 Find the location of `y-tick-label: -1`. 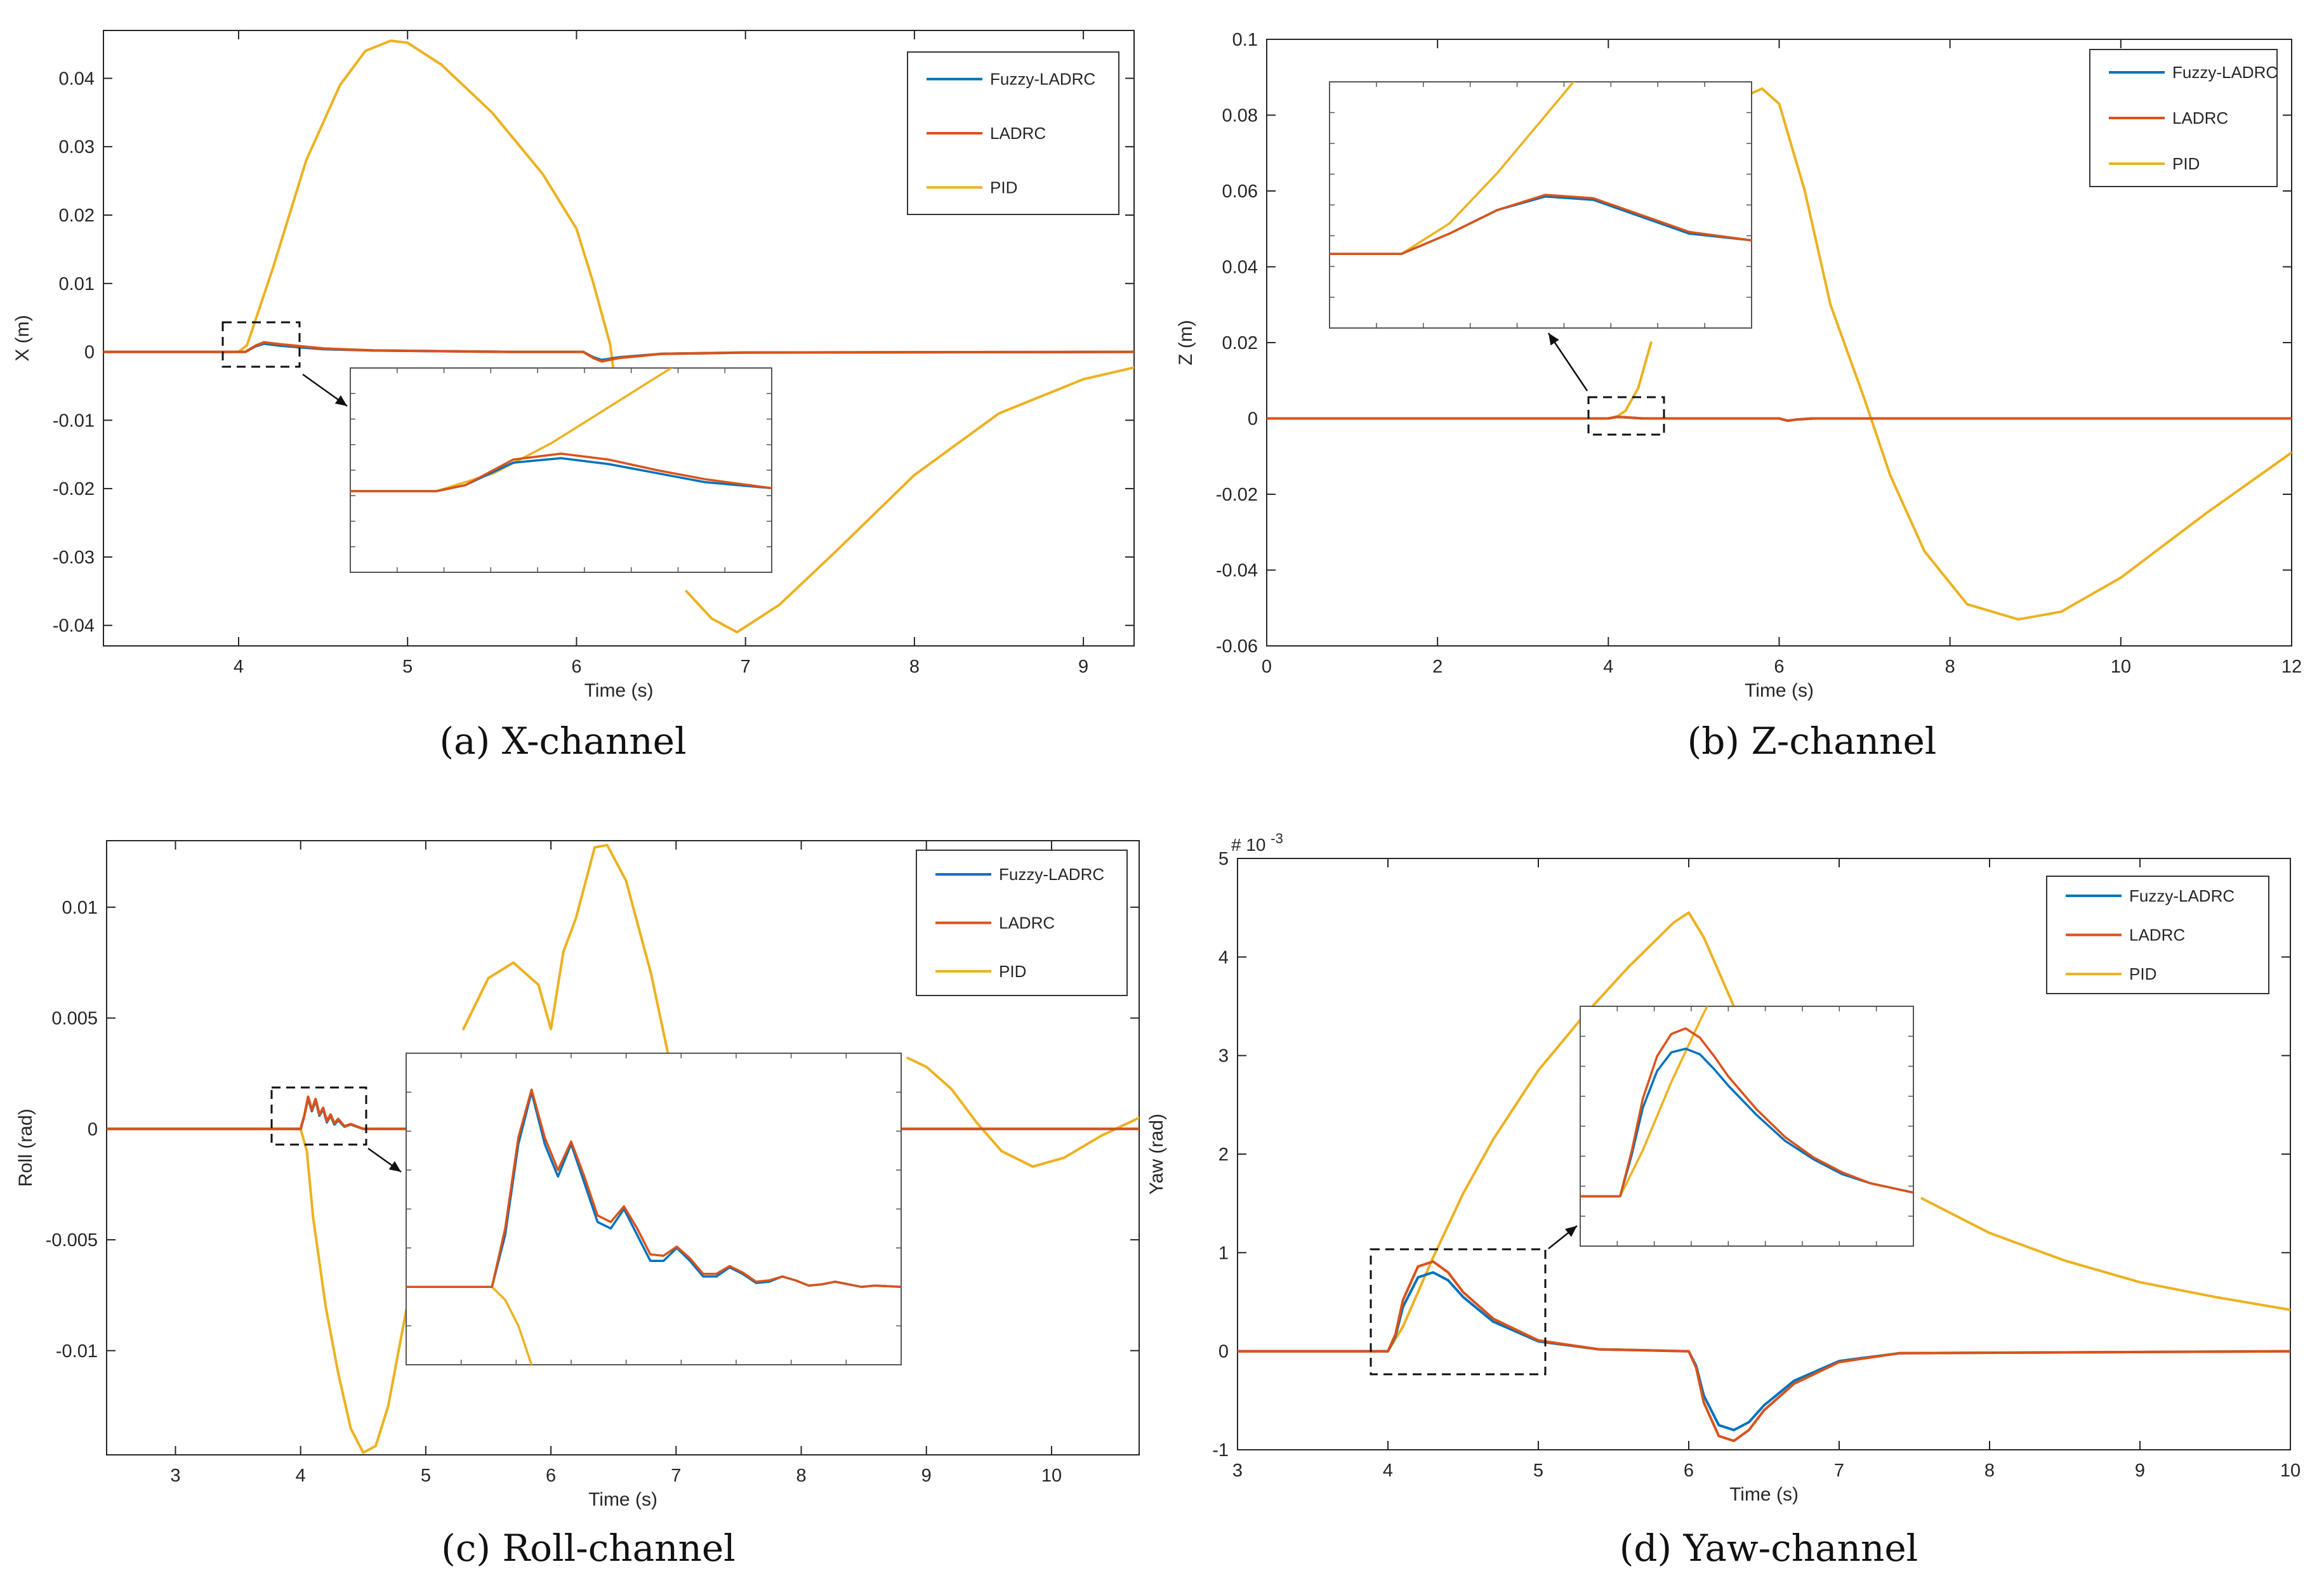

y-tick-label: -1 is located at coordinates (1220, 1451).